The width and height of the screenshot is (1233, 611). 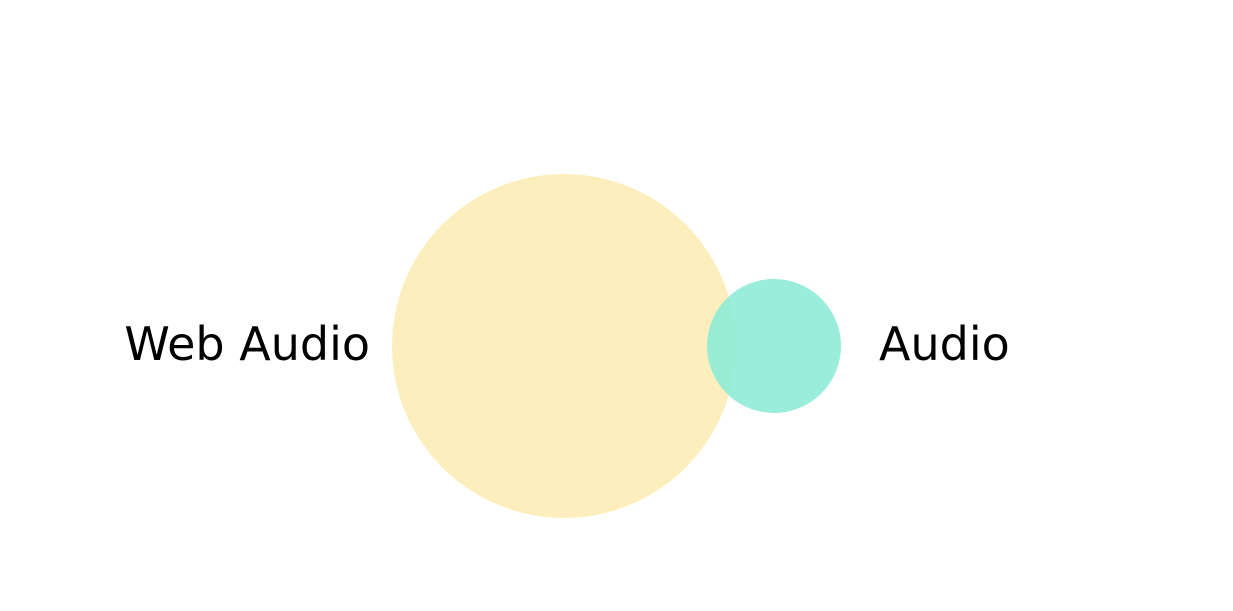 I want to click on set-circle-audio, so click(x=774, y=346).